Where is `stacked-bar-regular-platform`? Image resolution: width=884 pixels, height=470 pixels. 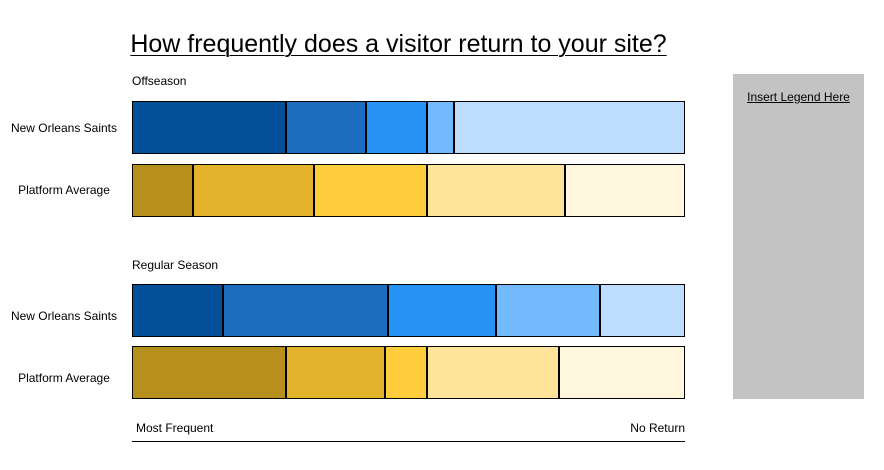
stacked-bar-regular-platform is located at coordinates (408, 372).